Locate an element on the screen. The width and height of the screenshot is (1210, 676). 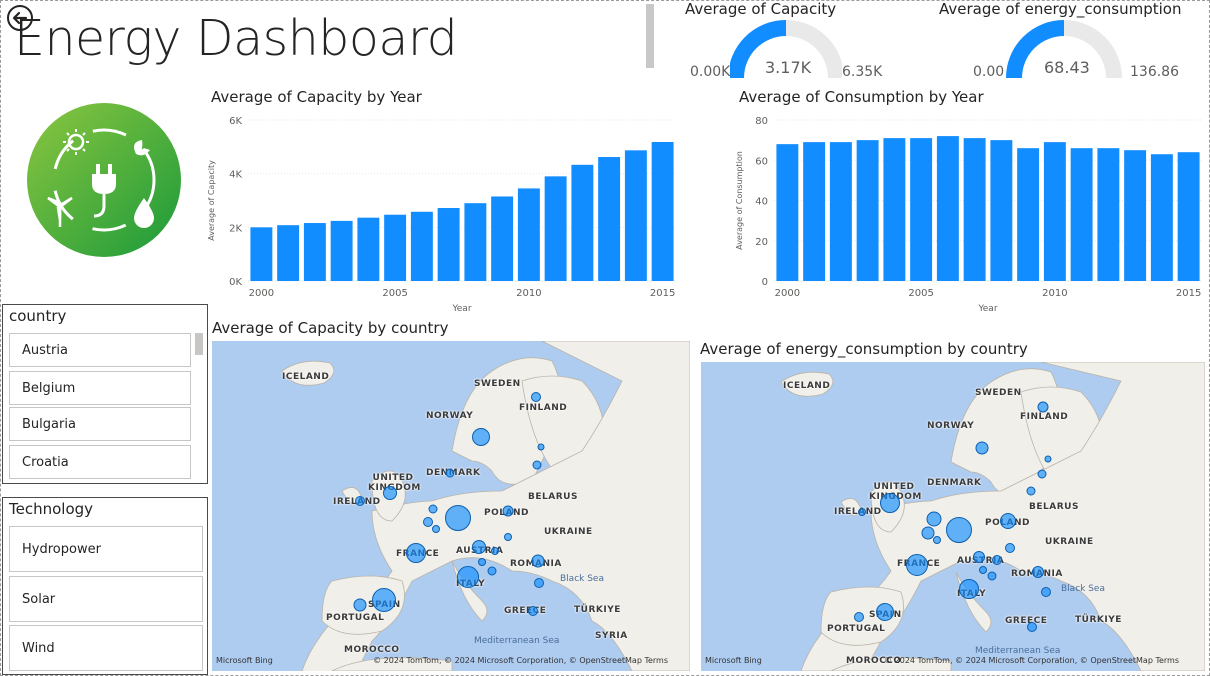
slicer-item-hydropower: Hydropower is located at coordinates (106, 549).